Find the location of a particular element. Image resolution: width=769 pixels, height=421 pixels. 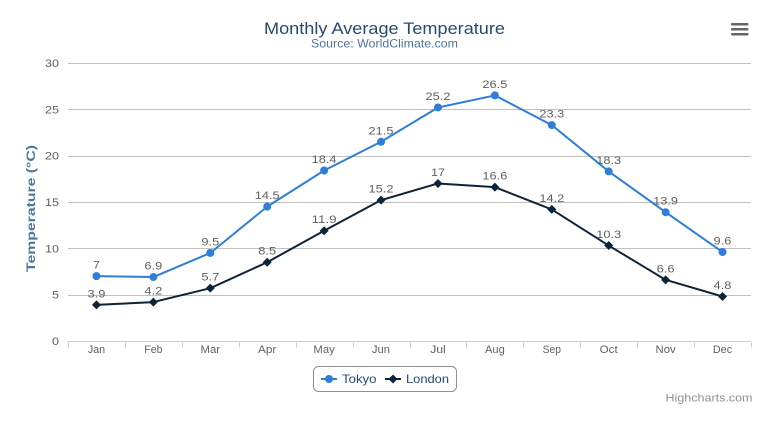

svg-text: 18.4 is located at coordinates (324, 160).